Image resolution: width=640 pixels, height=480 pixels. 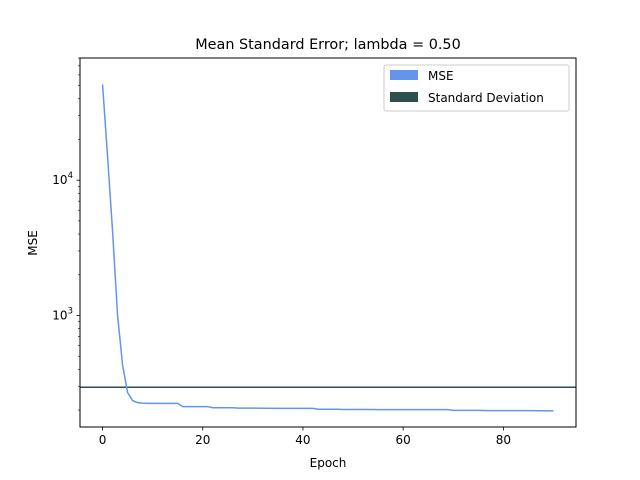 I want to click on legend-label-mse: MSE, so click(x=441, y=76).